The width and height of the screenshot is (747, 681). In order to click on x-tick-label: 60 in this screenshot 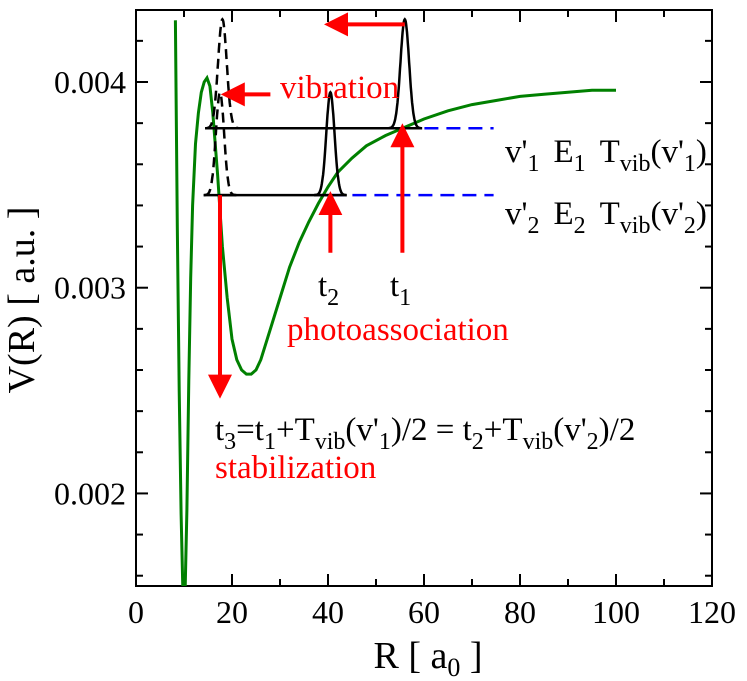, I will do `click(424, 612)`.